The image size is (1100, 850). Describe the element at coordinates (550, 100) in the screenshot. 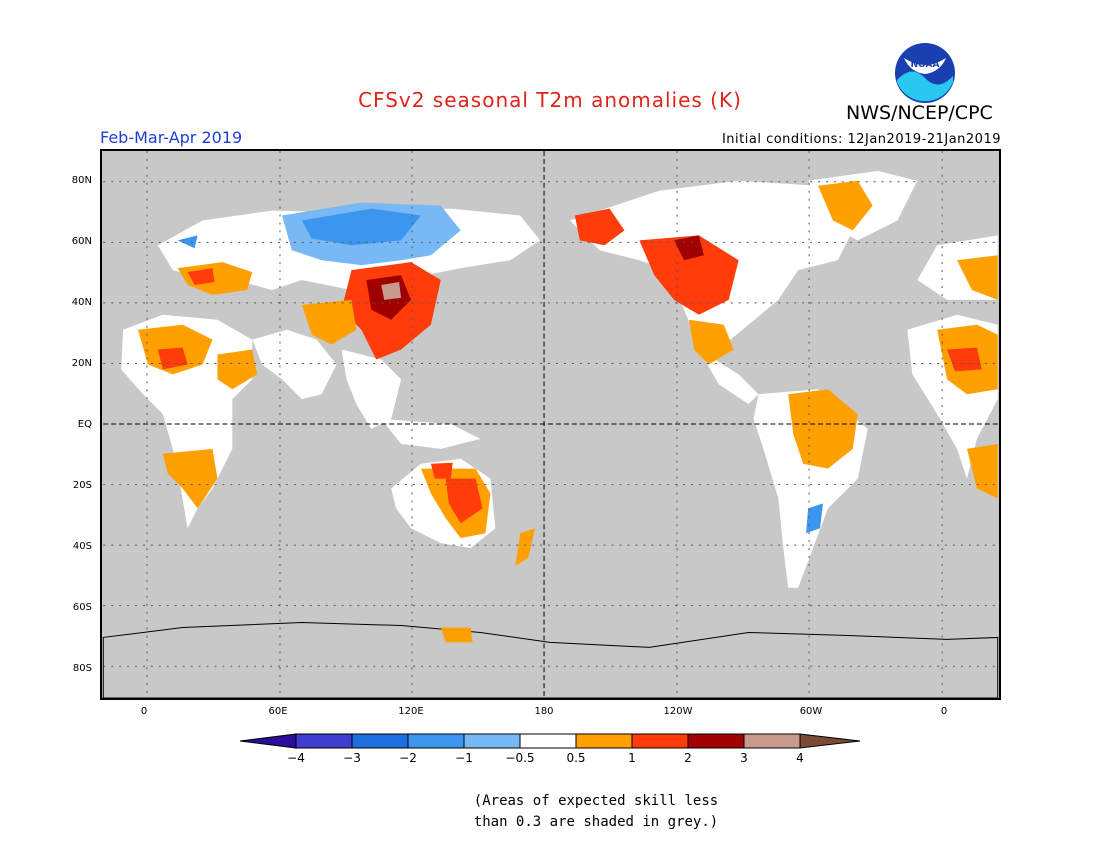

I see `map-title: CFSv2 seasonal T2m anomalies (K)` at that location.